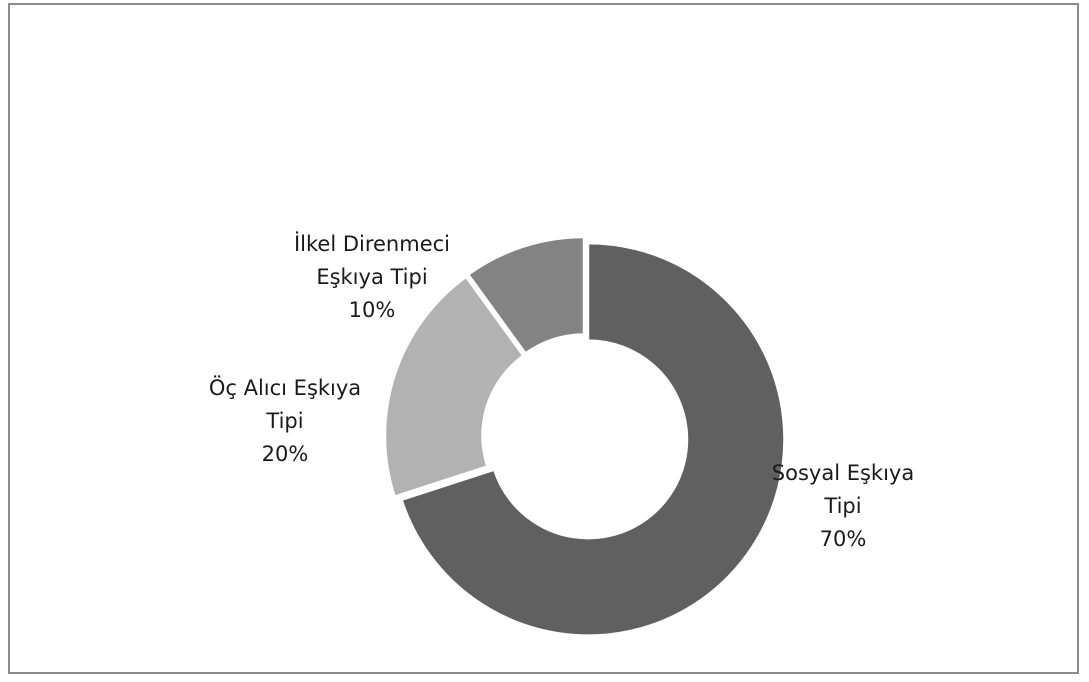 This screenshot has width=1089, height=682. What do you see at coordinates (285, 454) in the screenshot?
I see `slice-value-oc-alici: 20%` at bounding box center [285, 454].